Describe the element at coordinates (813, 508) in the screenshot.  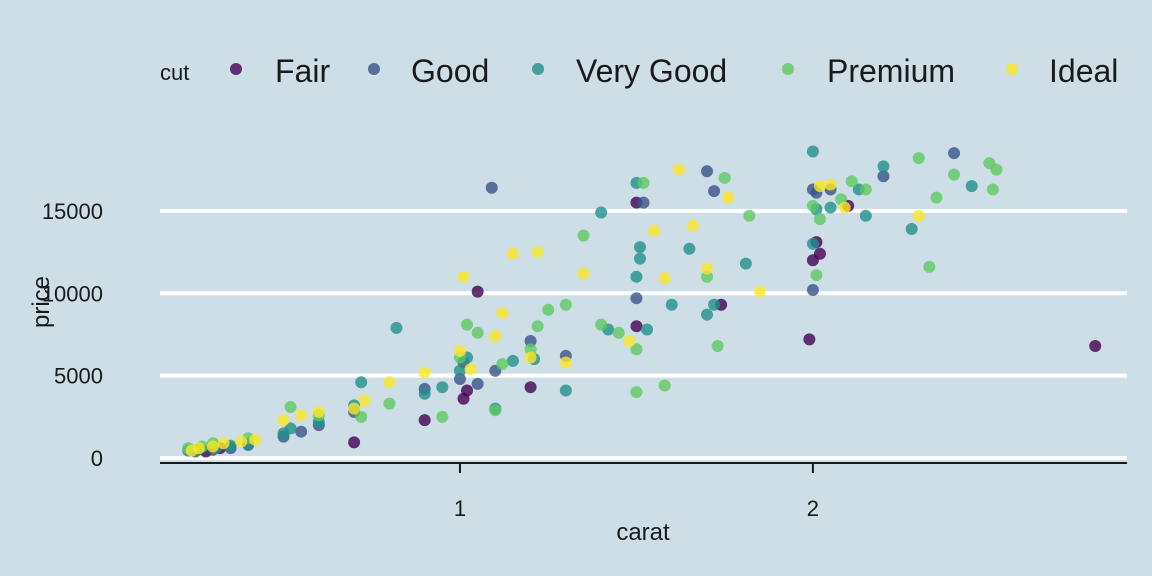
I see `x-tick-label: 2` at that location.